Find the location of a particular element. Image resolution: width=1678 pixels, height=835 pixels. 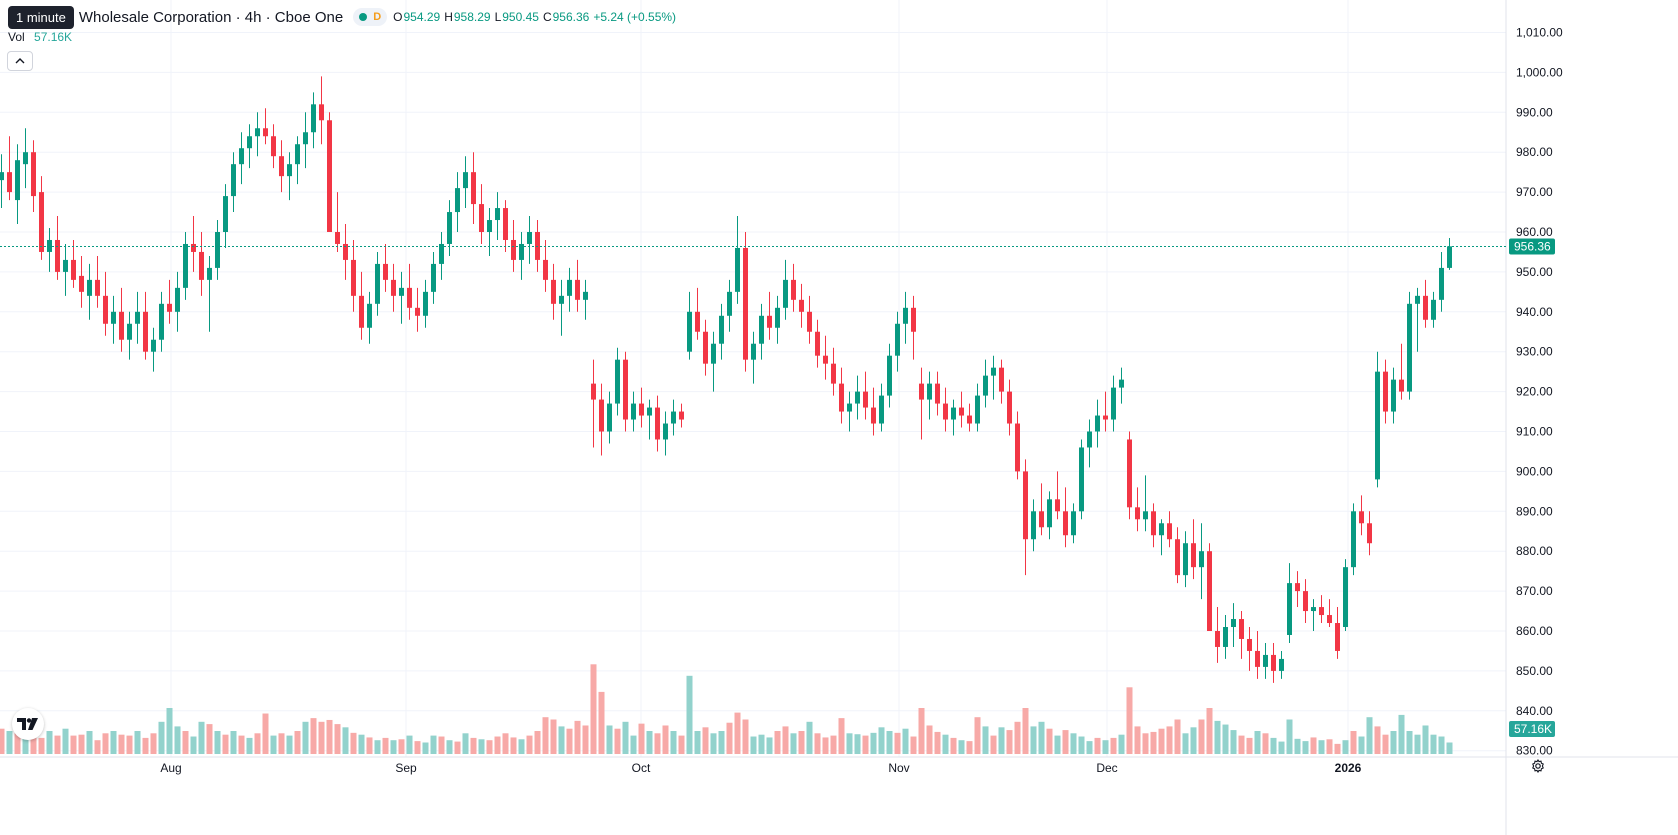

close-label: C is located at coordinates (547, 17).